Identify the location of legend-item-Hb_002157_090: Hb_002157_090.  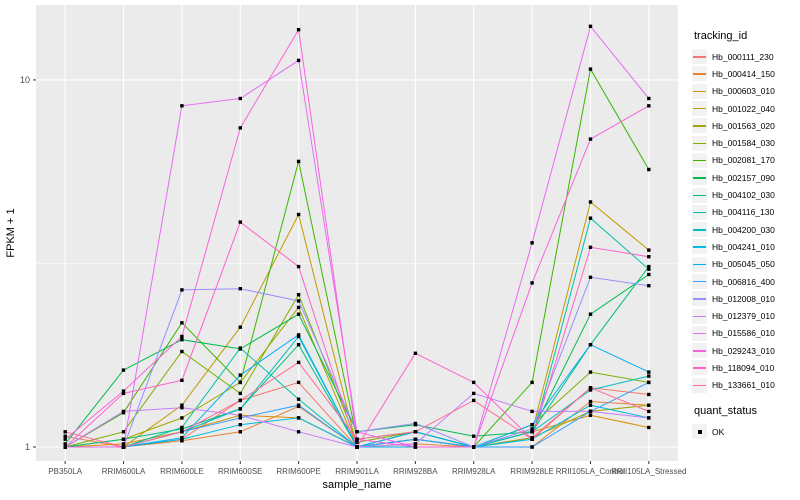
(746, 177).